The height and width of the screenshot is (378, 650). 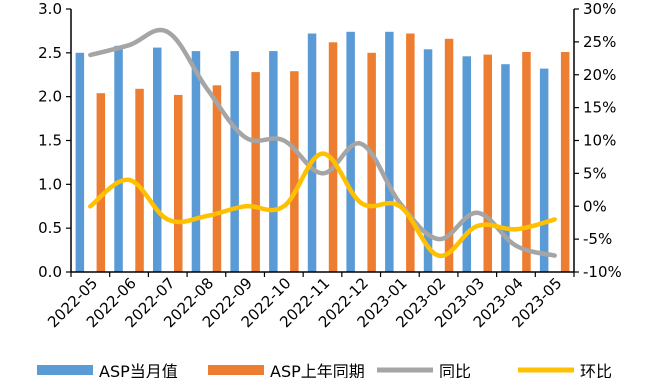 I want to click on y-right-tick-label: 20%, so click(x=599, y=75).